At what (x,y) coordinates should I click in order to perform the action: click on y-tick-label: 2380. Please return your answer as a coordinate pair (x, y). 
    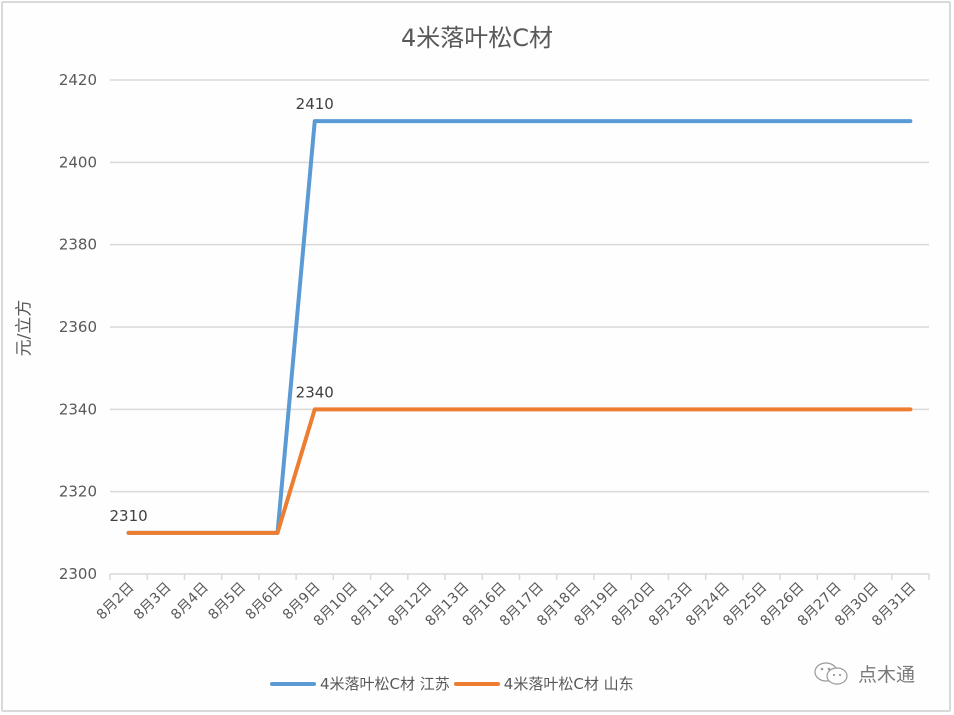
    Looking at the image, I should click on (78, 245).